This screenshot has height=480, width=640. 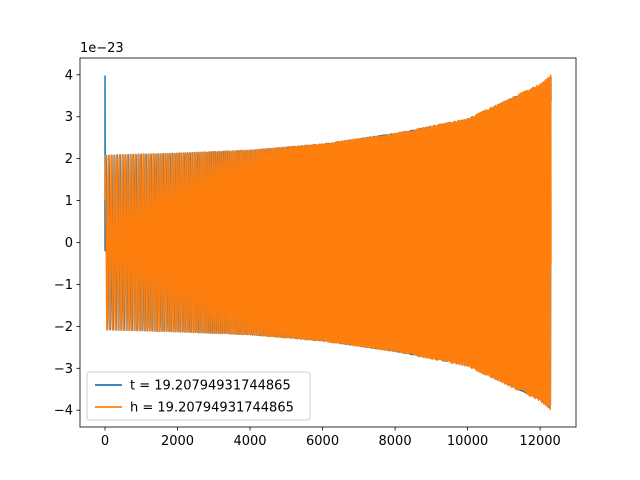 I want to click on y-tick-label: 2, so click(x=69, y=159).